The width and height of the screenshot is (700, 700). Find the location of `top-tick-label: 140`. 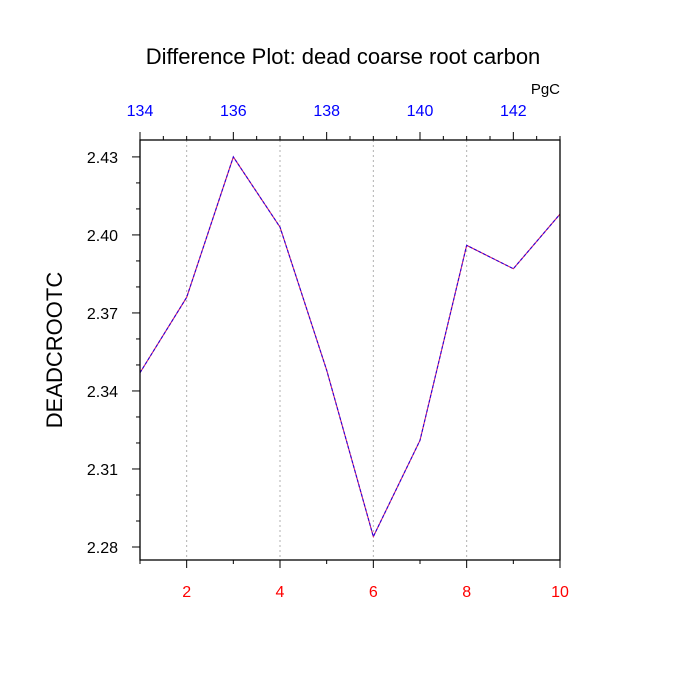

top-tick-label: 140 is located at coordinates (420, 111).